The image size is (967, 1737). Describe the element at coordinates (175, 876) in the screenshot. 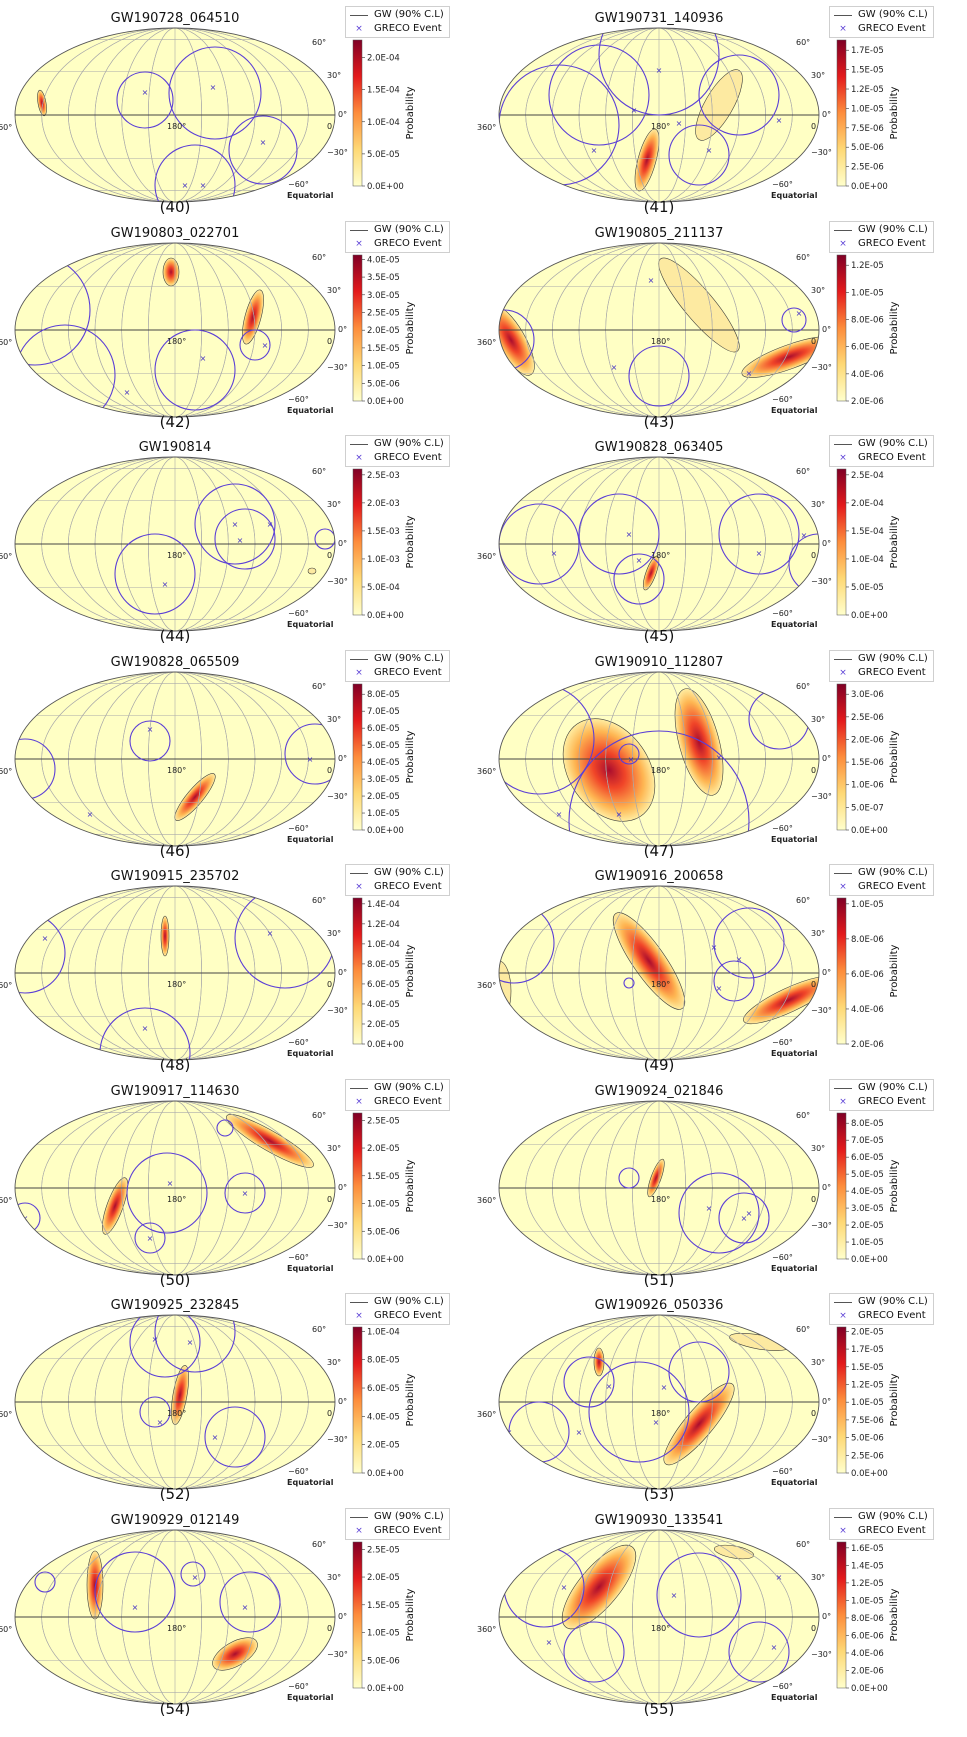

I see `panel-title: GW190915_235702` at that location.